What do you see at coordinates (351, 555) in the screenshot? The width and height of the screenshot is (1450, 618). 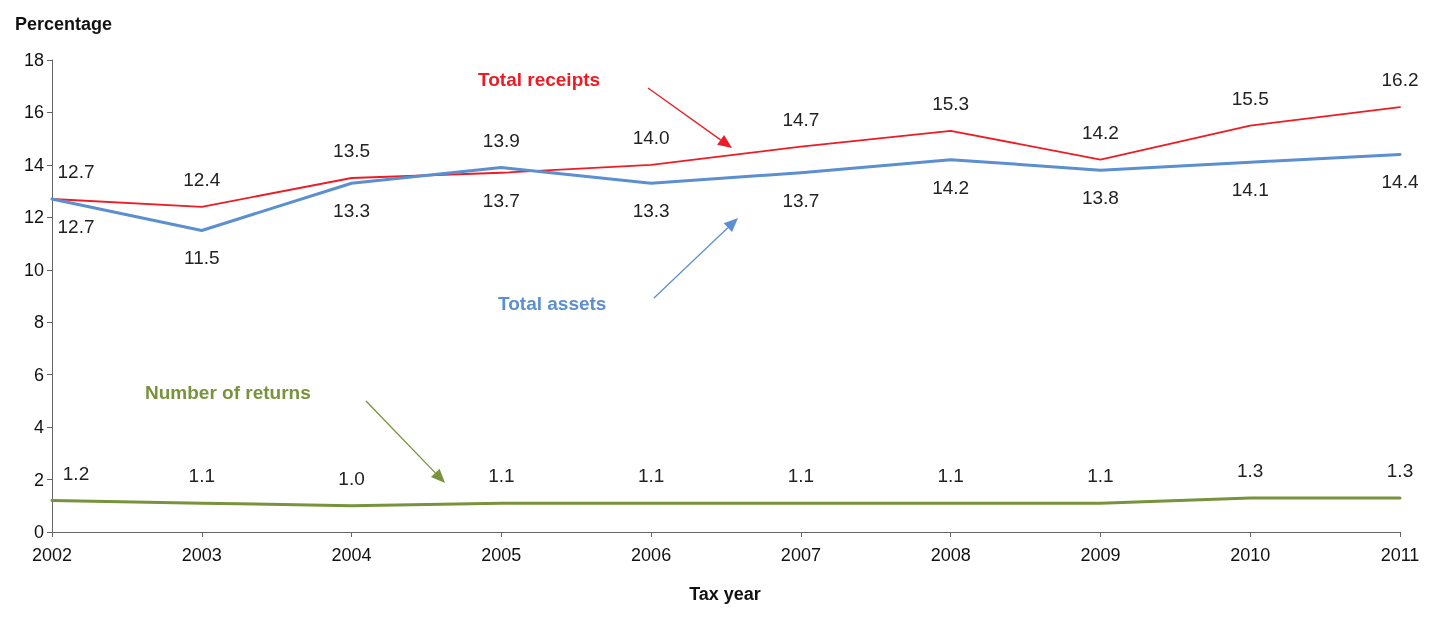 I see `x-tick-label: 2004` at bounding box center [351, 555].